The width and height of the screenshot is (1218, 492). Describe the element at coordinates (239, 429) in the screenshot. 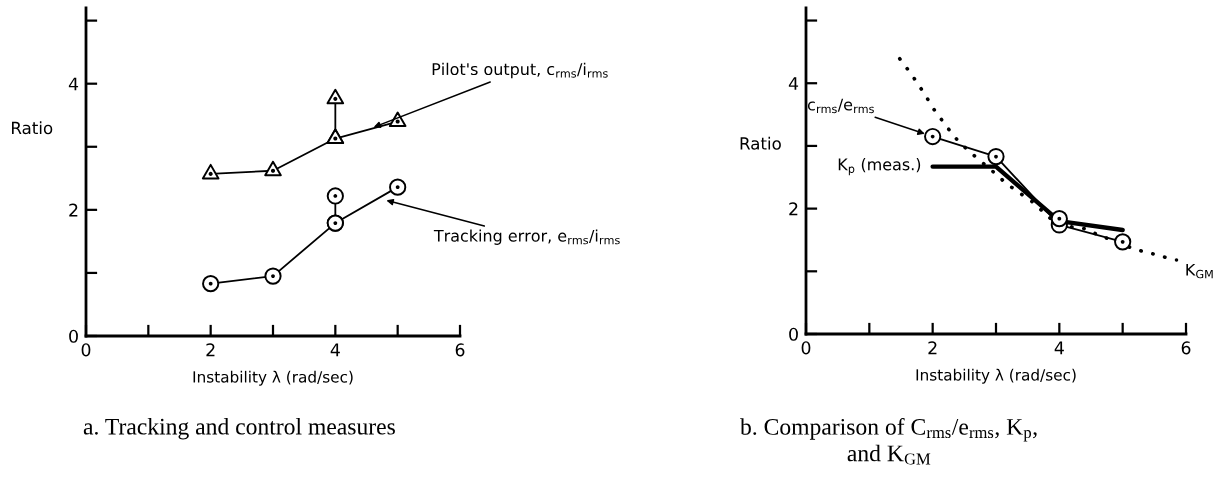

I see `text: a. Tracking and control measures` at that location.